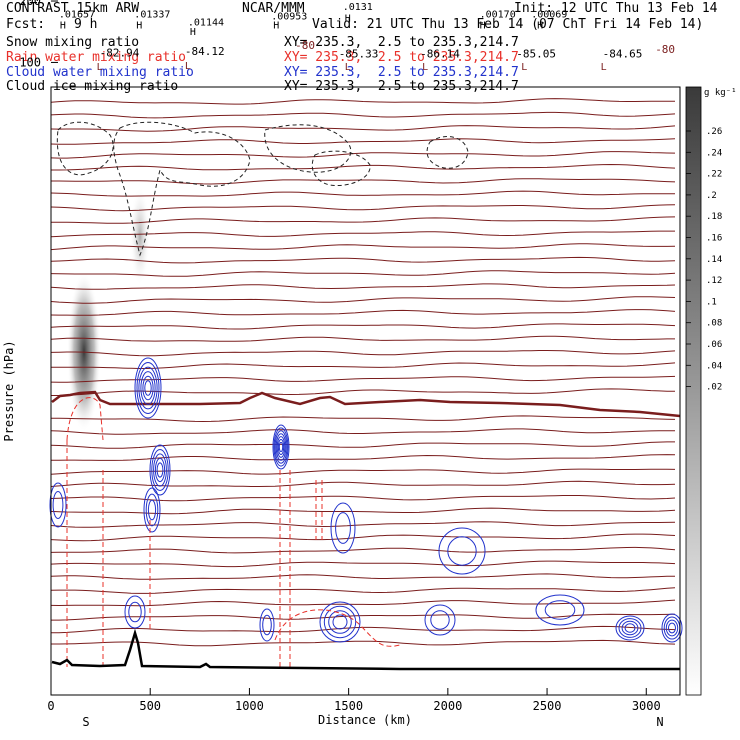 The width and height of the screenshot is (740, 740). Describe the element at coordinates (289, 16) in the screenshot. I see `cloud-ice-label: .00953` at that location.